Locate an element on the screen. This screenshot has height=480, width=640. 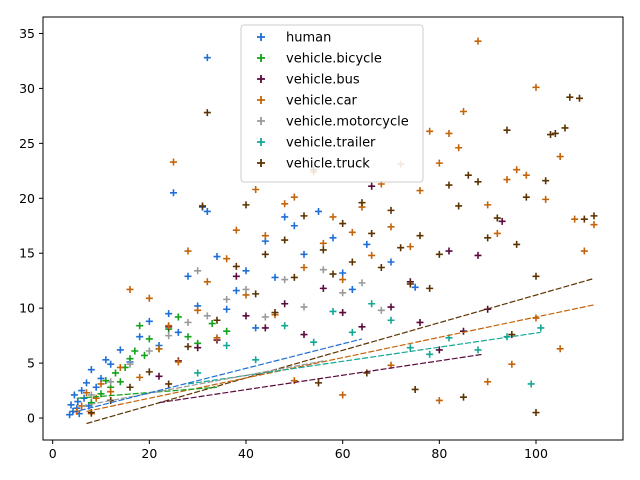
y-tick-label: 10 is located at coordinates (27, 308).